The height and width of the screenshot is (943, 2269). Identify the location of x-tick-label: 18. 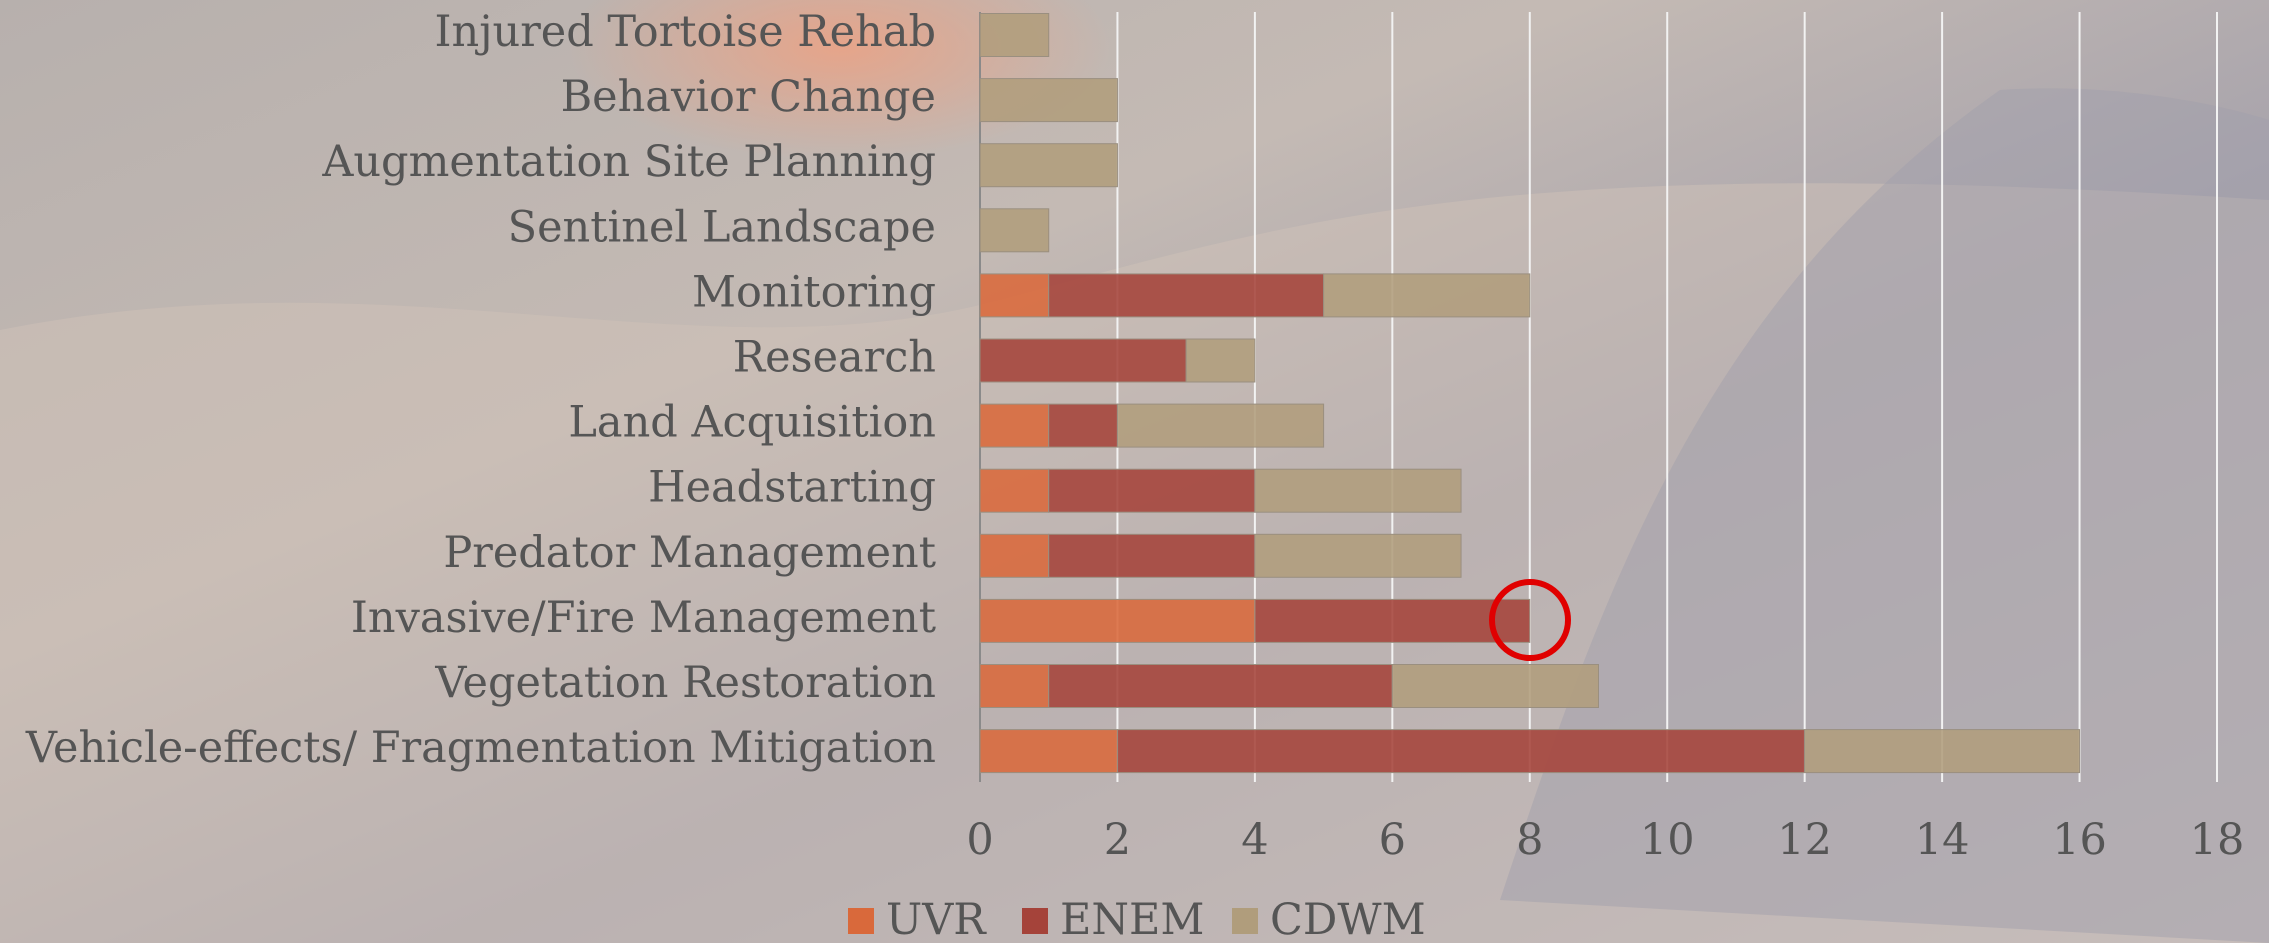
(2217, 840).